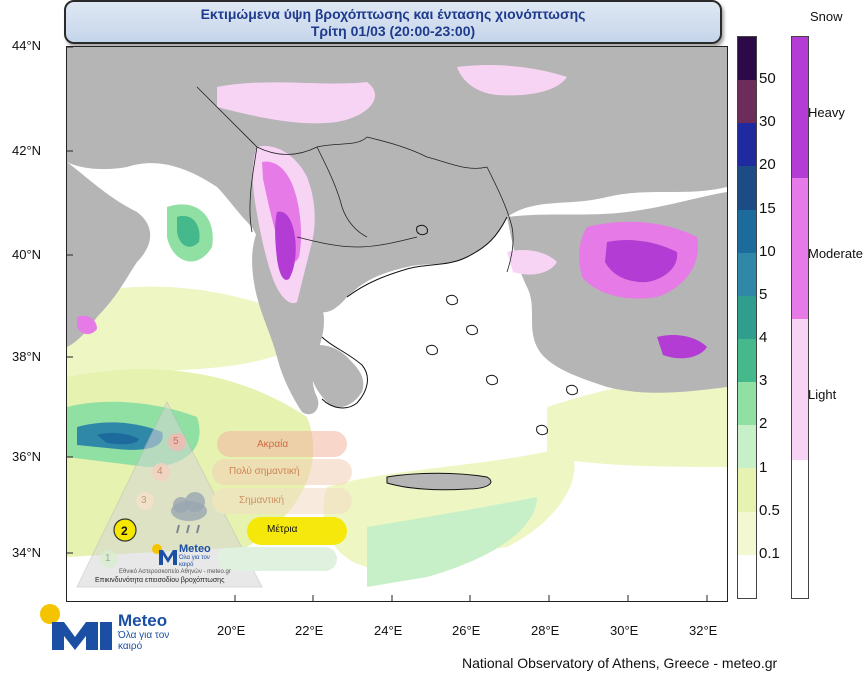 The width and height of the screenshot is (868, 673). I want to click on rain-colorbar-label: 1, so click(763, 467).